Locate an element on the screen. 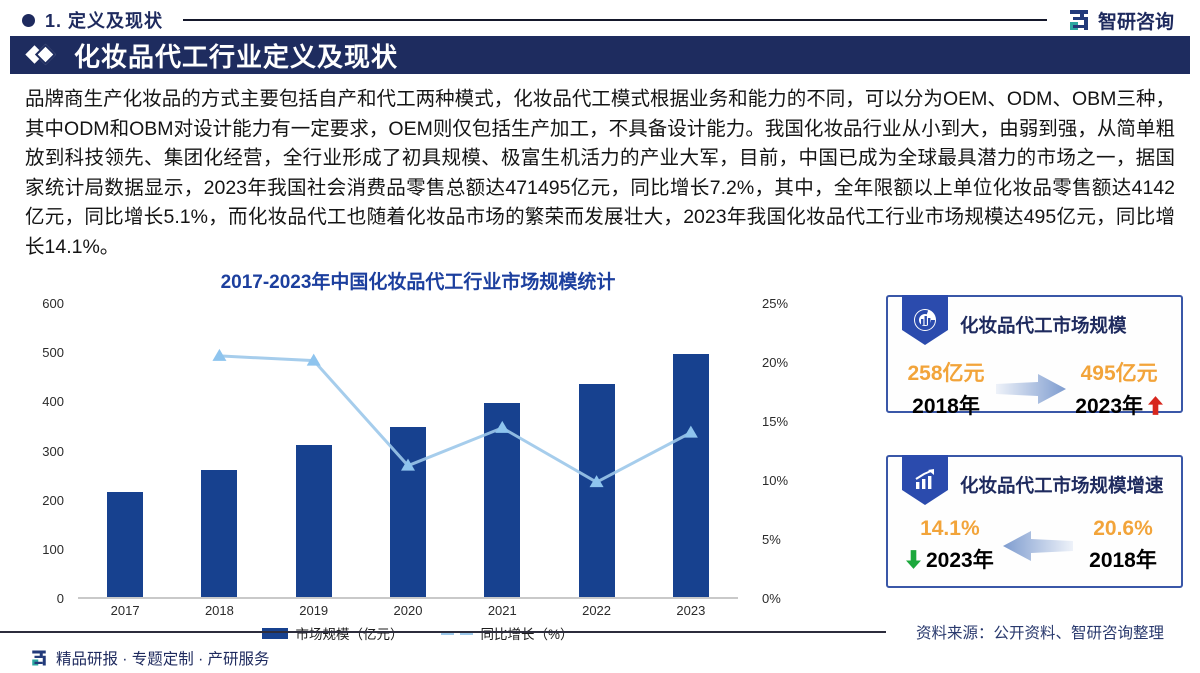  growth-chart-icon is located at coordinates (925, 480).